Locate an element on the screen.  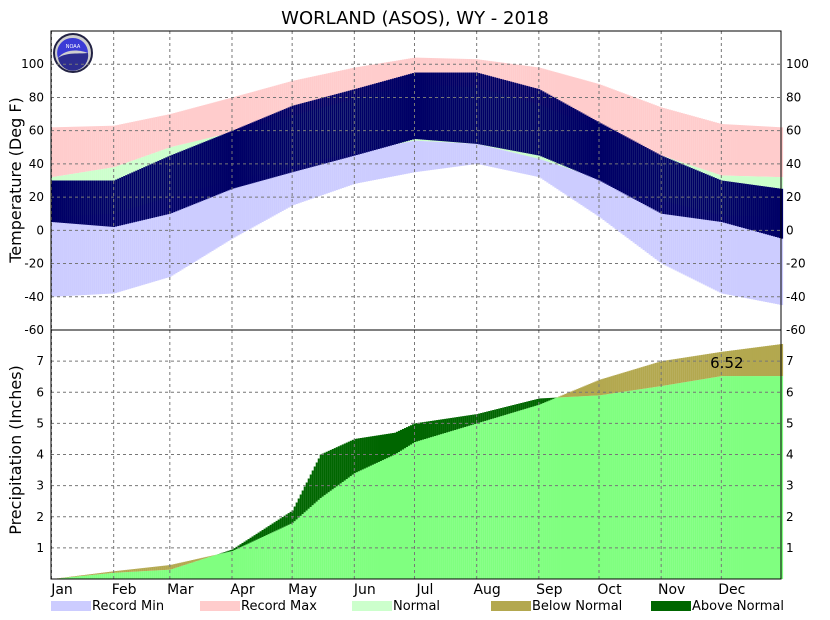
noaa-logo-sky is located at coordinates (72, 47).